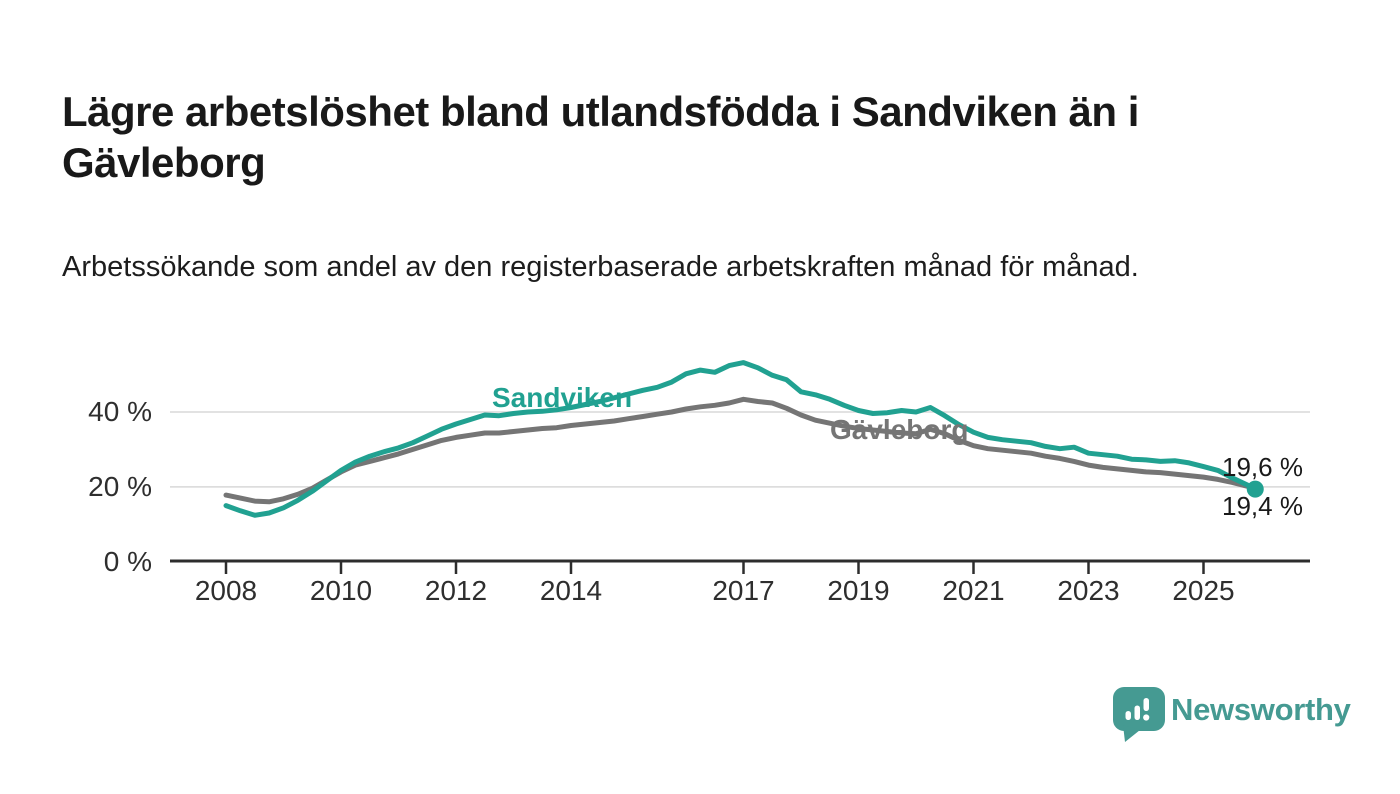 This screenshot has width=1400, height=794. I want to click on end-value-label-gavleborg: 19,6 %, so click(1262, 467).